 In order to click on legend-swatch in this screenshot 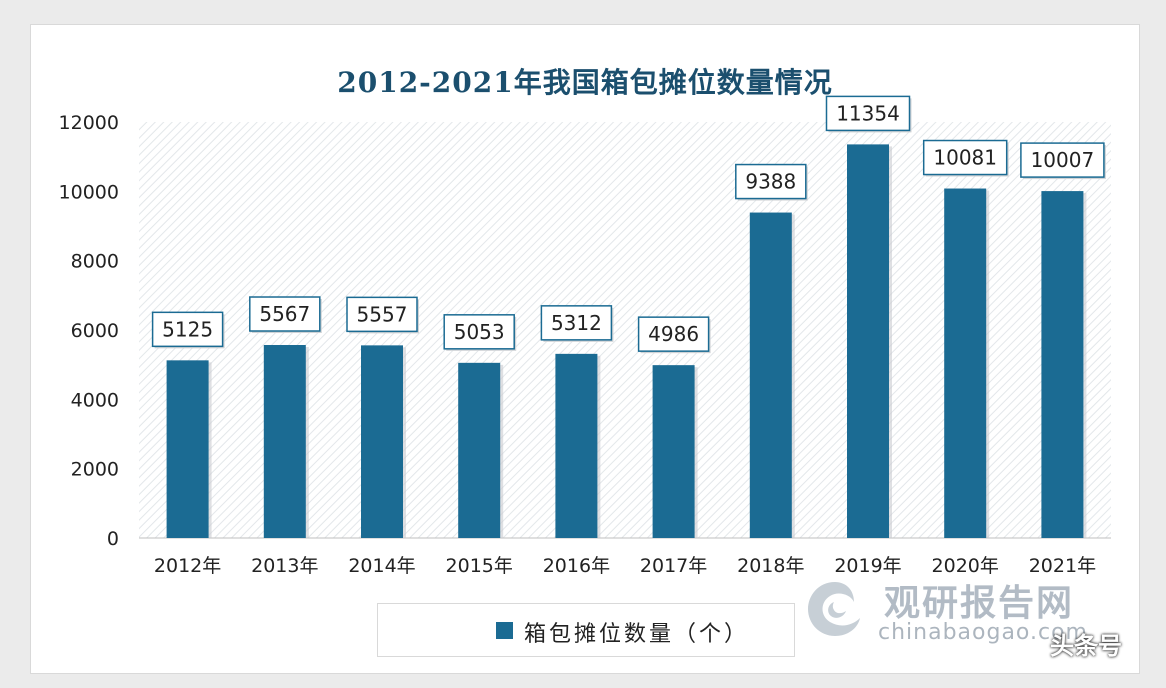, I will do `click(504, 630)`.